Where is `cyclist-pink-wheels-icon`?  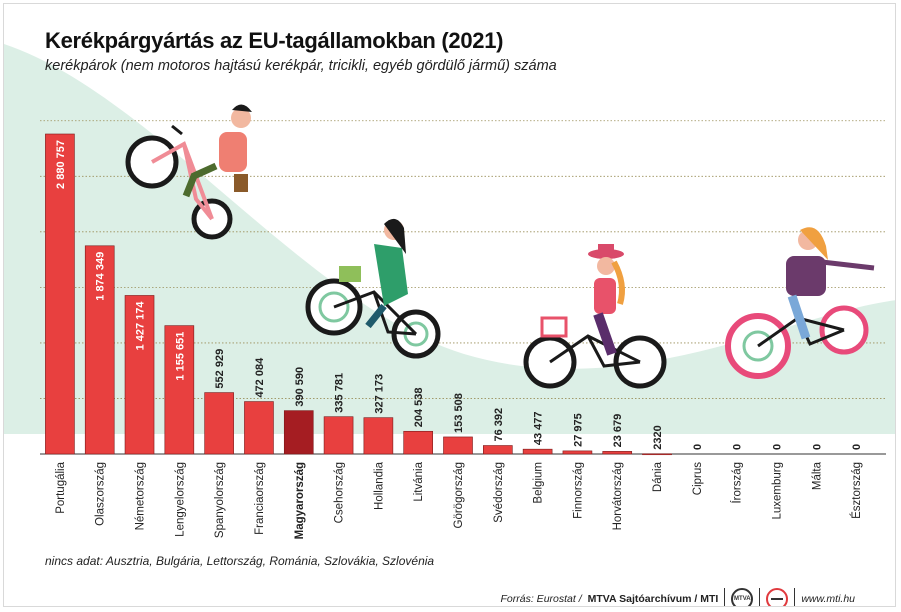
cyclist-pink-wheels-icon is located at coordinates (800, 303).